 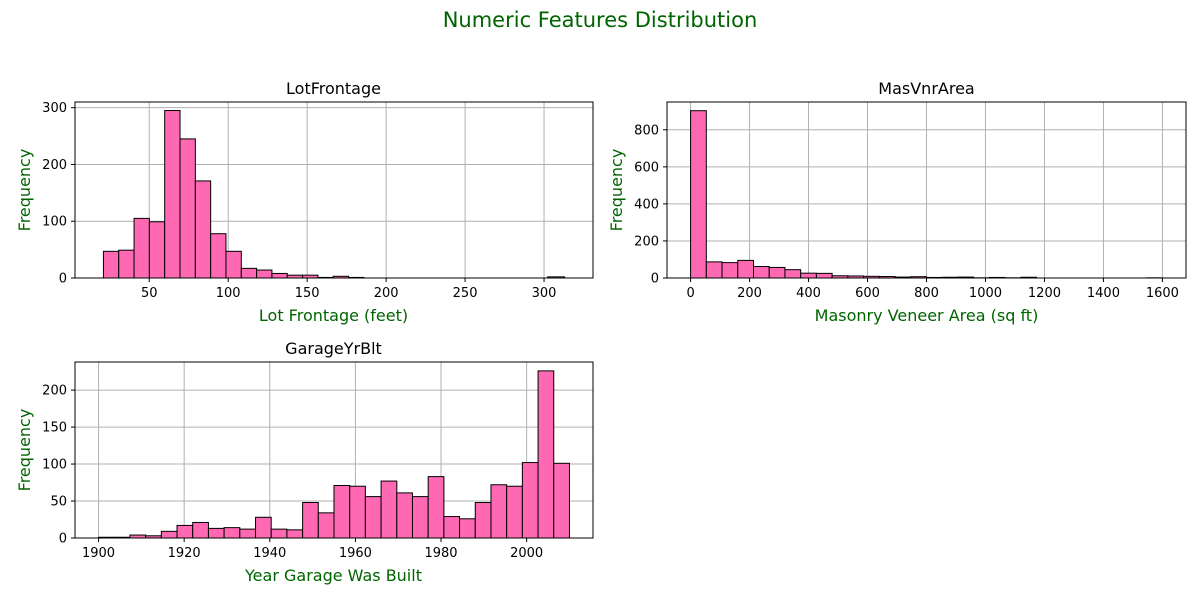 I want to click on x-tick-label: 1980, so click(x=440, y=553).